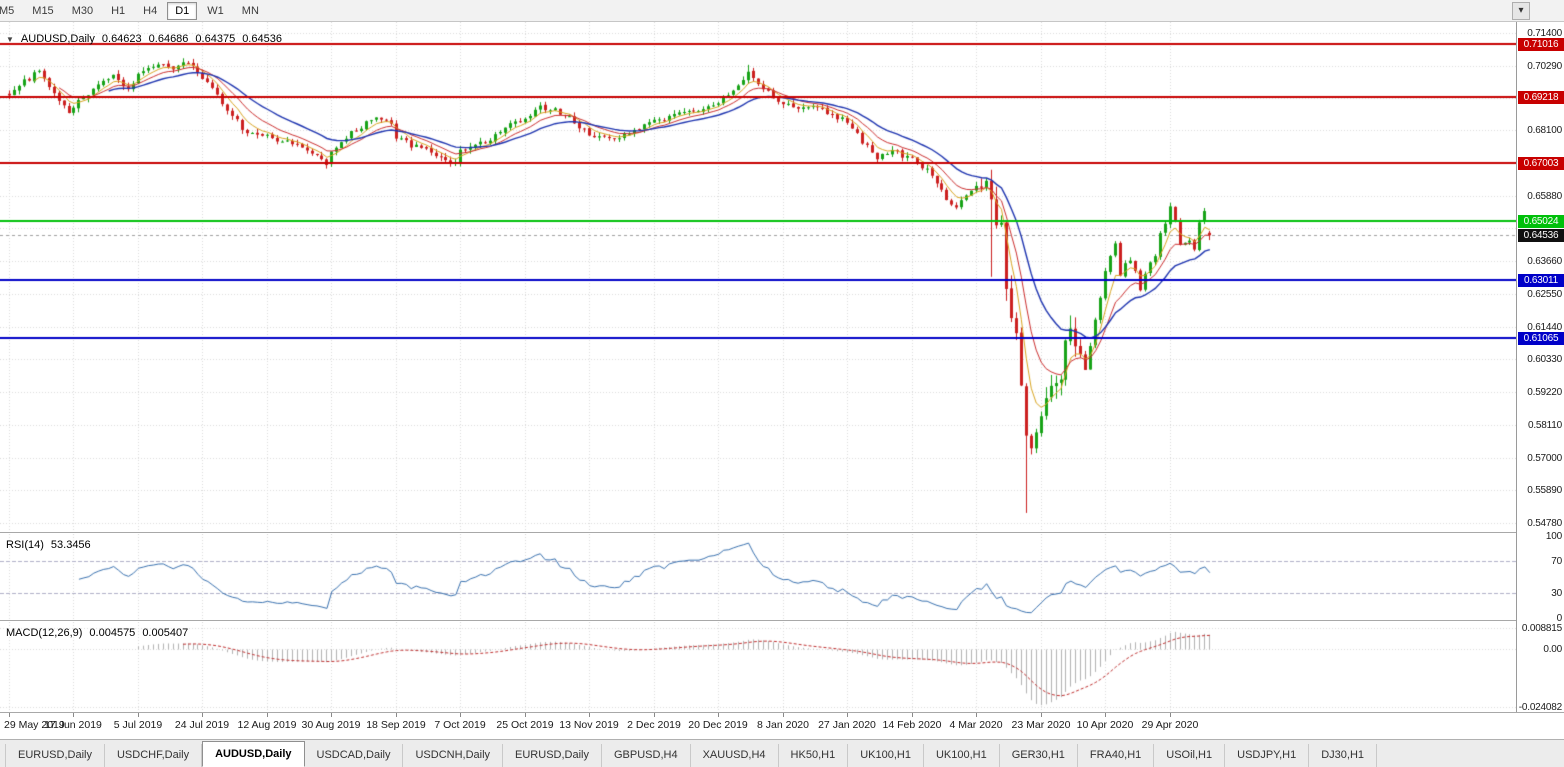 The height and width of the screenshot is (767, 1564). Describe the element at coordinates (253, 754) in the screenshot. I see `chart-tab-audusd-daily: AUDUSD,Daily` at that location.